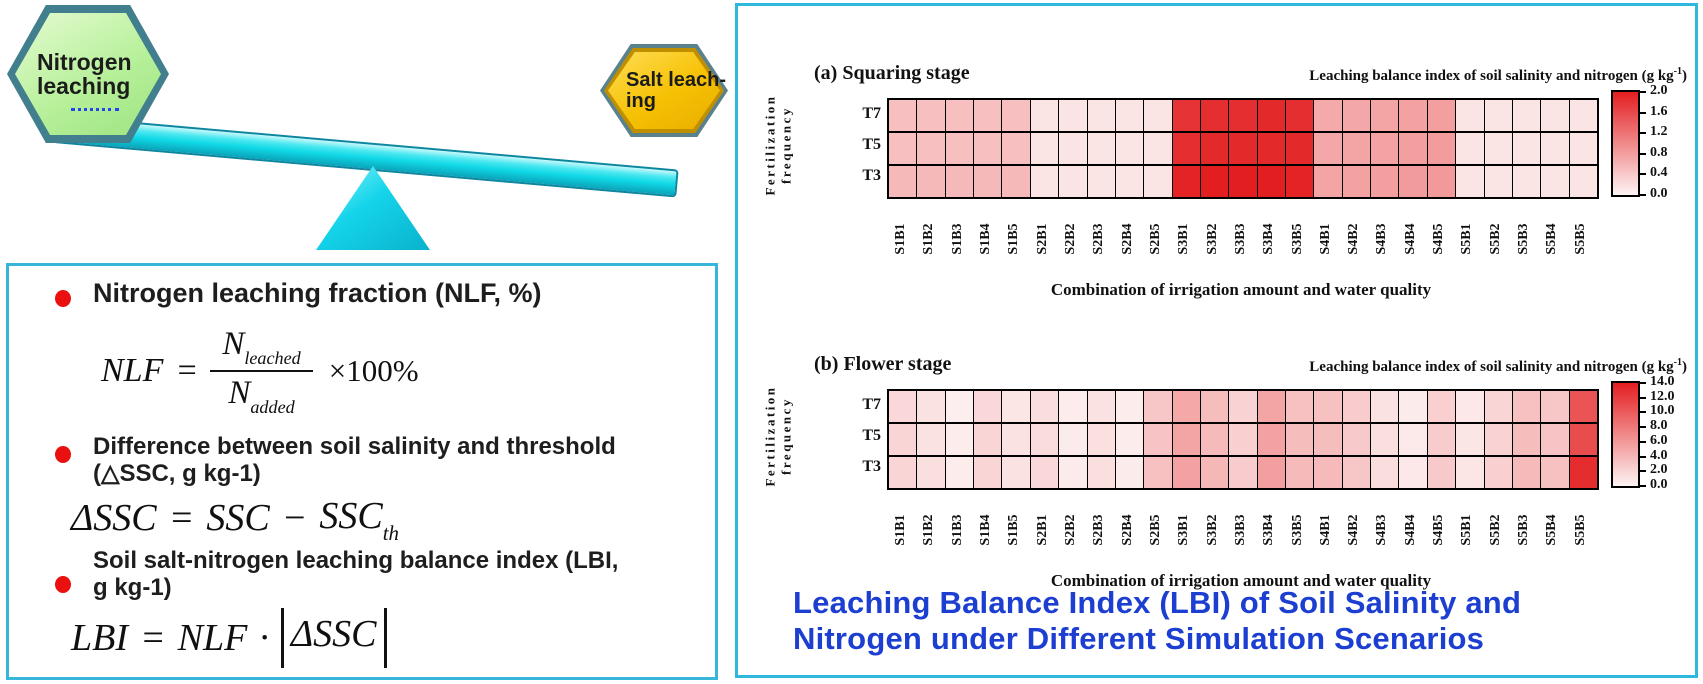  What do you see at coordinates (901, 530) in the screenshot?
I see `x-tick-label: S1B1` at bounding box center [901, 530].